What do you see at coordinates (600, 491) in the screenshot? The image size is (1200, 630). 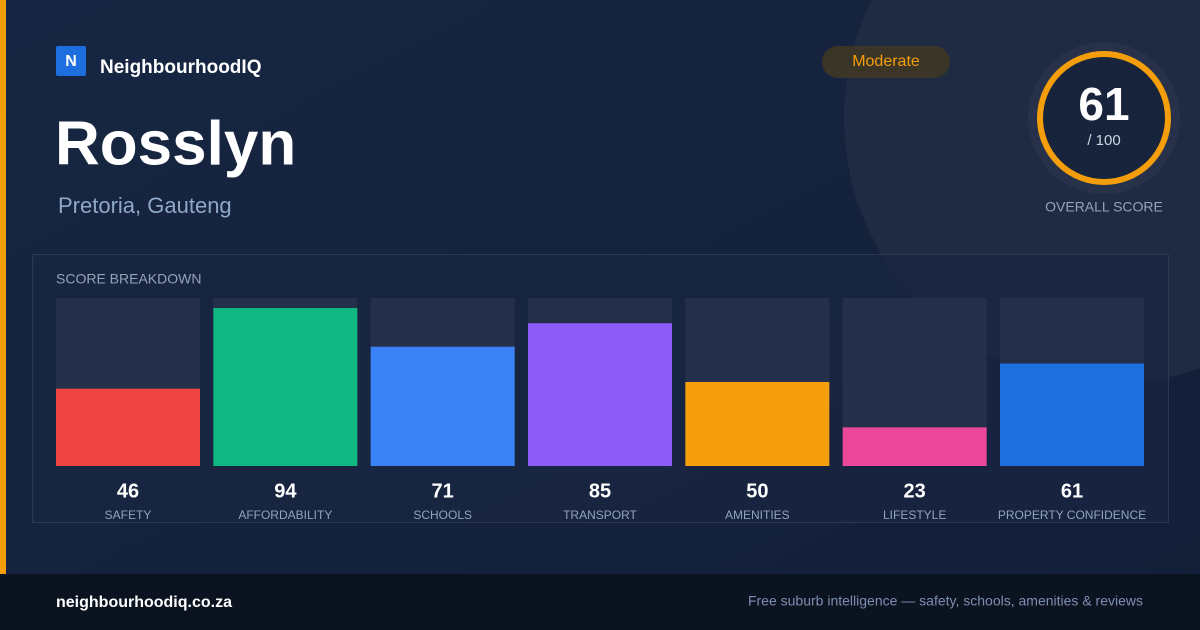 I see `value-label: 85` at bounding box center [600, 491].